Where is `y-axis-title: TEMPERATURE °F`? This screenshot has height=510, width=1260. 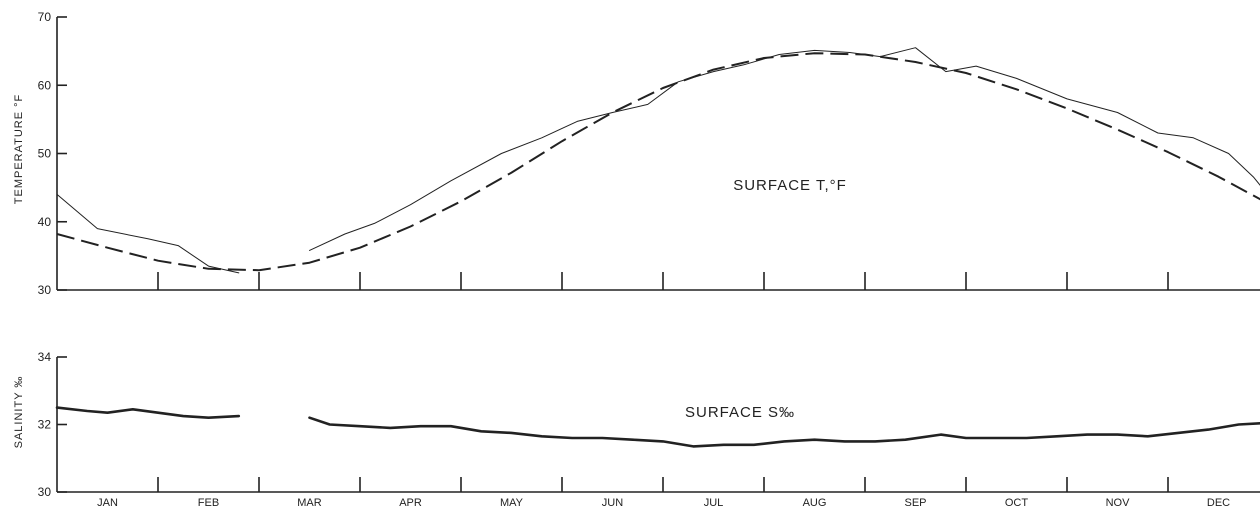
y-axis-title: TEMPERATURE °F is located at coordinates (19, 149).